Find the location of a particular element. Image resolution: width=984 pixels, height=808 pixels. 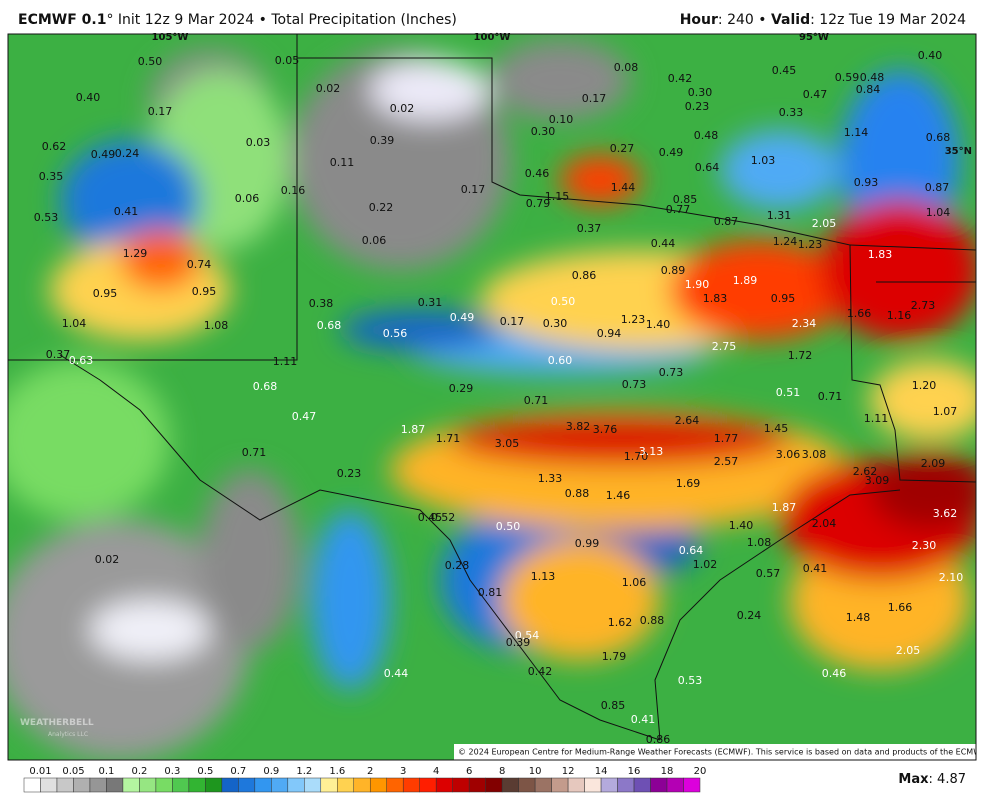

point-label: 0.60 is located at coordinates (560, 360).